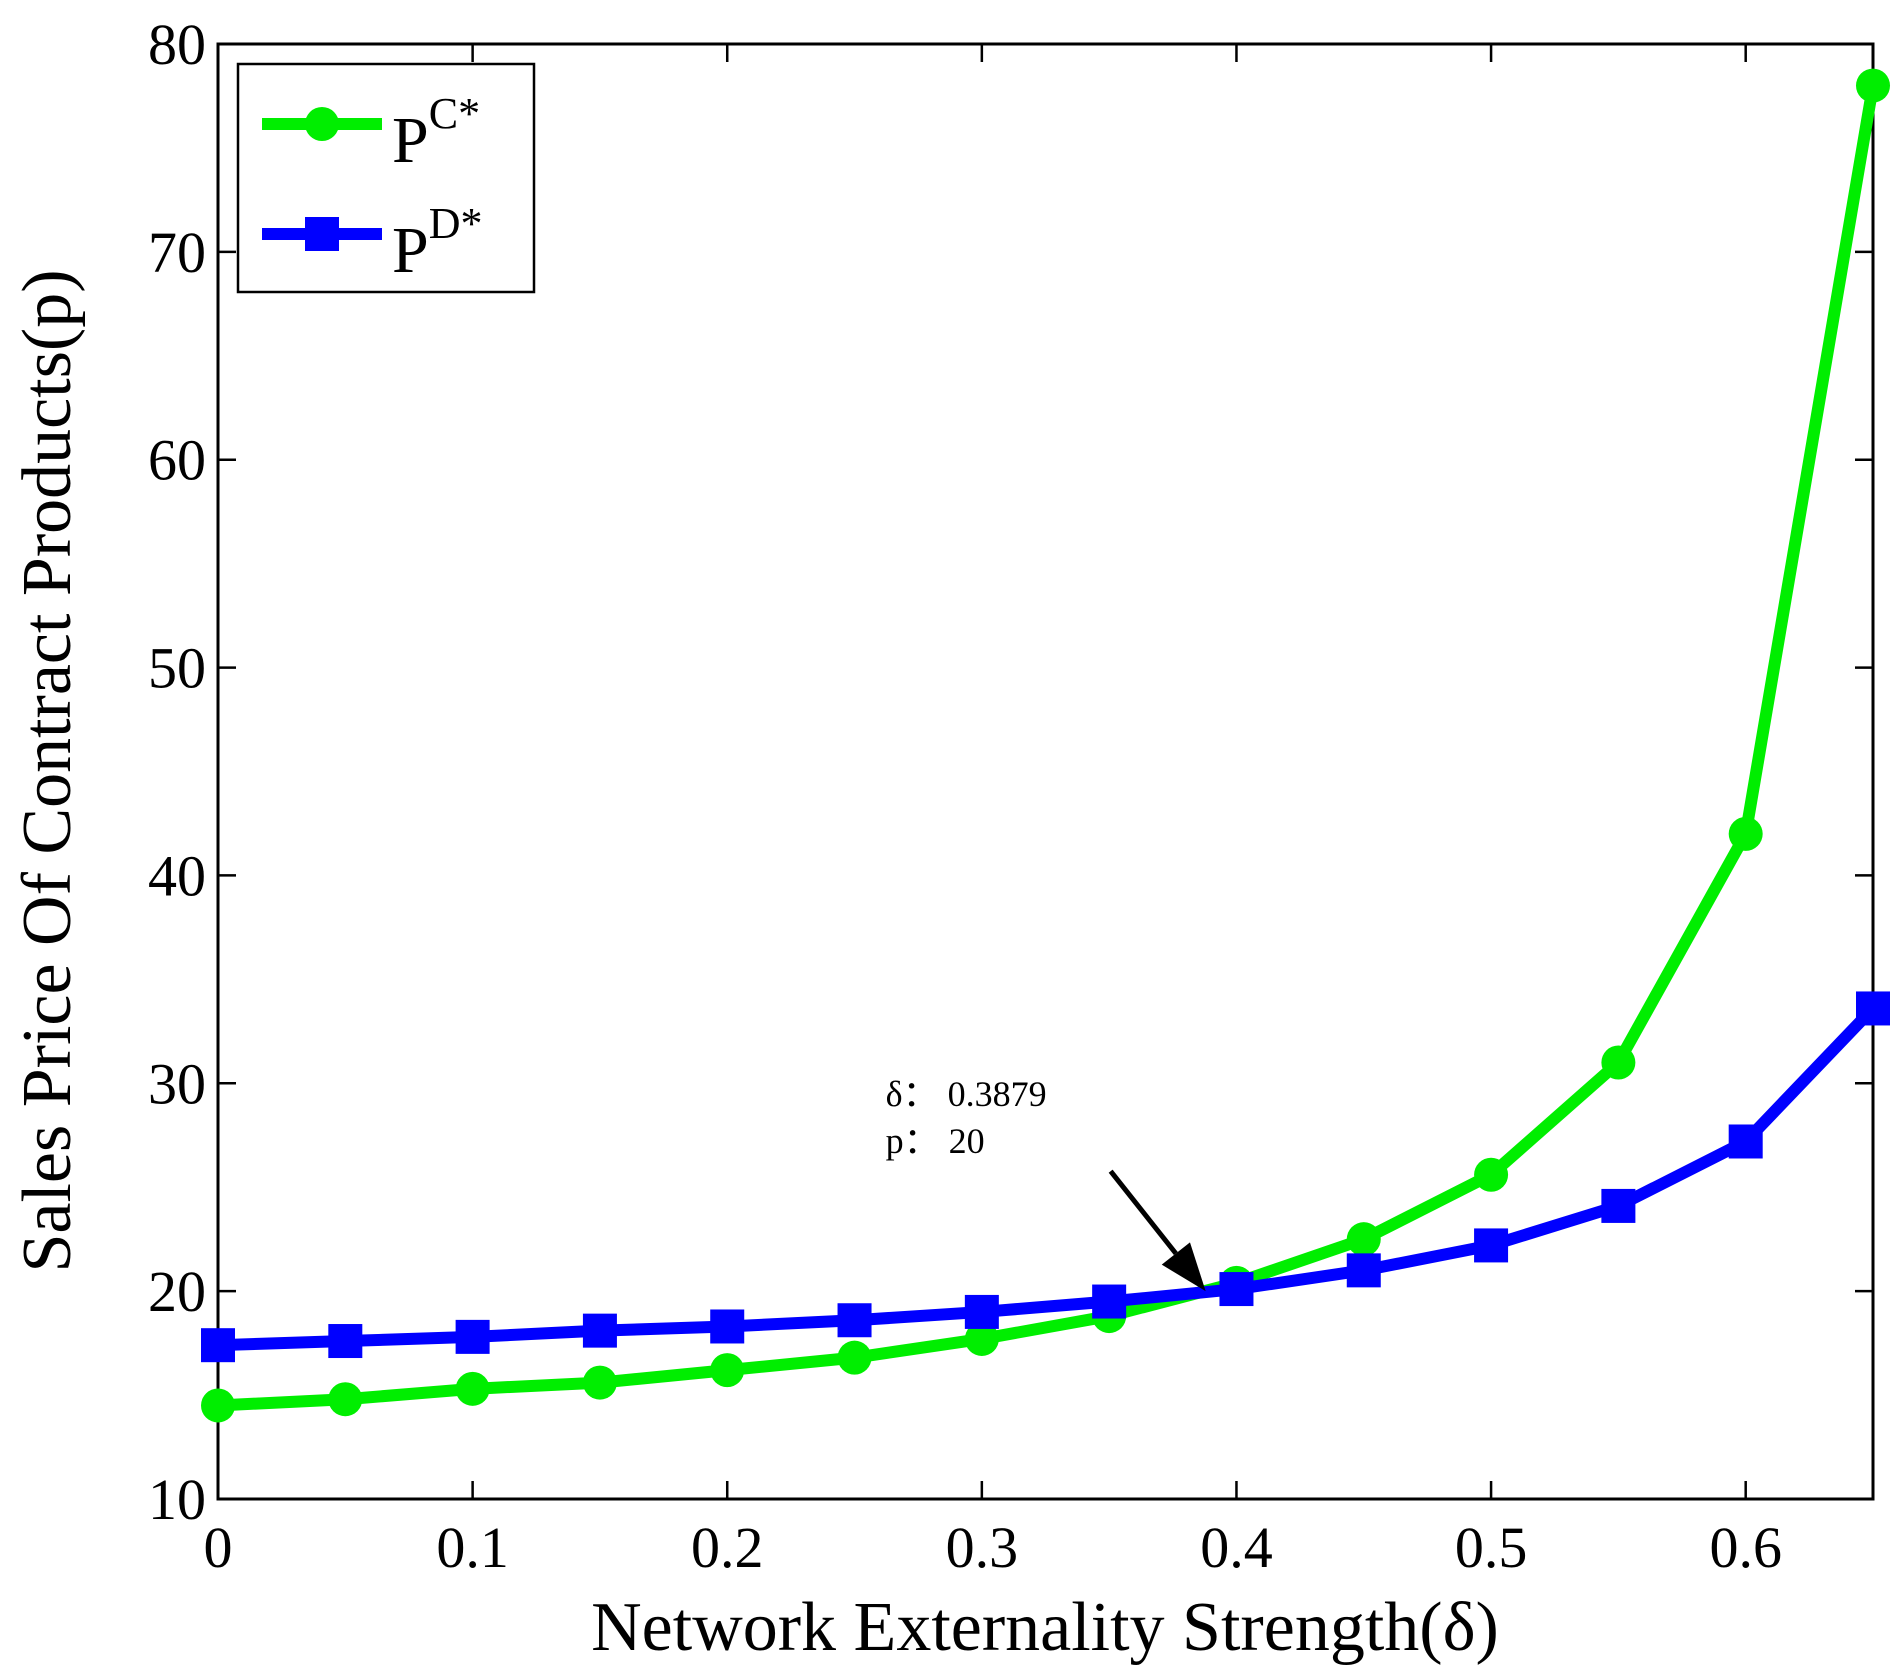 The height and width of the screenshot is (1671, 1901). What do you see at coordinates (935, 1141) in the screenshot?
I see `annotation-p-text: p： 20` at bounding box center [935, 1141].